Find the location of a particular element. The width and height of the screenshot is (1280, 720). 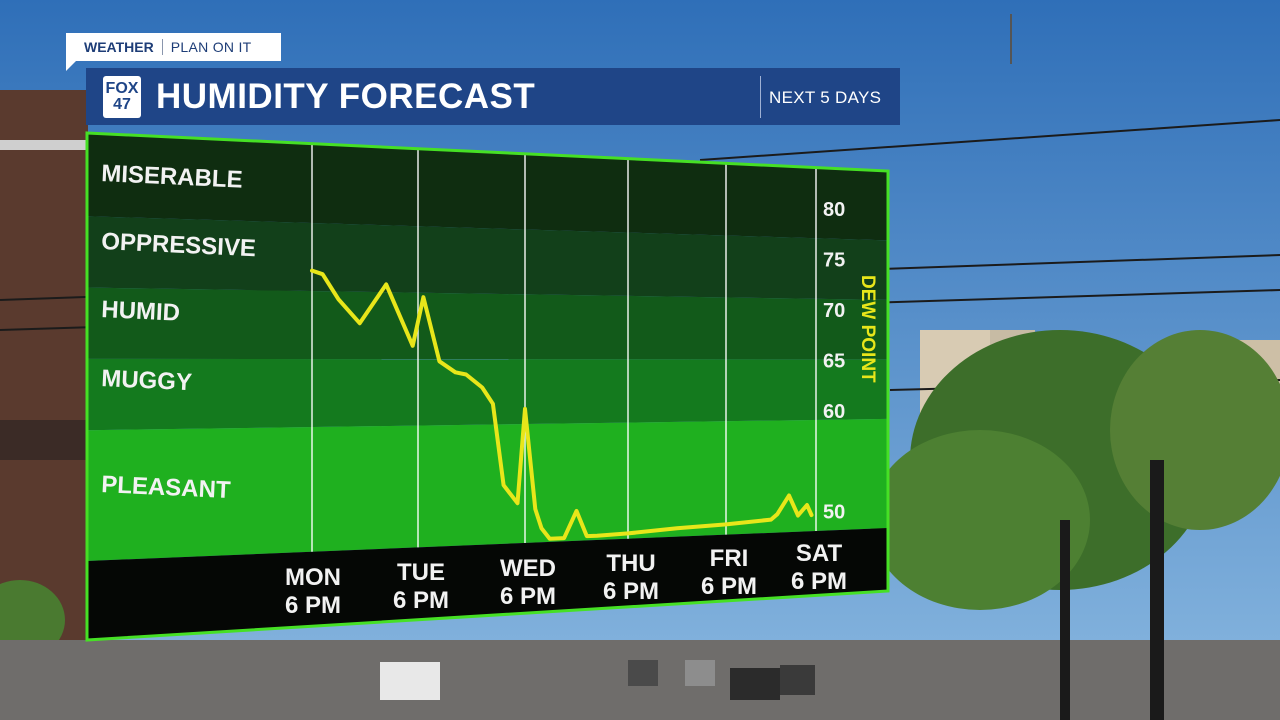

y-tick-label: 65 is located at coordinates (834, 361).